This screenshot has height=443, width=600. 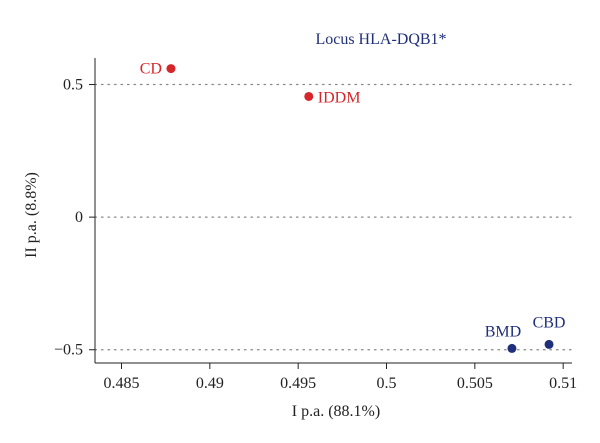 What do you see at coordinates (68, 350) in the screenshot?
I see `y-tick-label: −0.5` at bounding box center [68, 350].